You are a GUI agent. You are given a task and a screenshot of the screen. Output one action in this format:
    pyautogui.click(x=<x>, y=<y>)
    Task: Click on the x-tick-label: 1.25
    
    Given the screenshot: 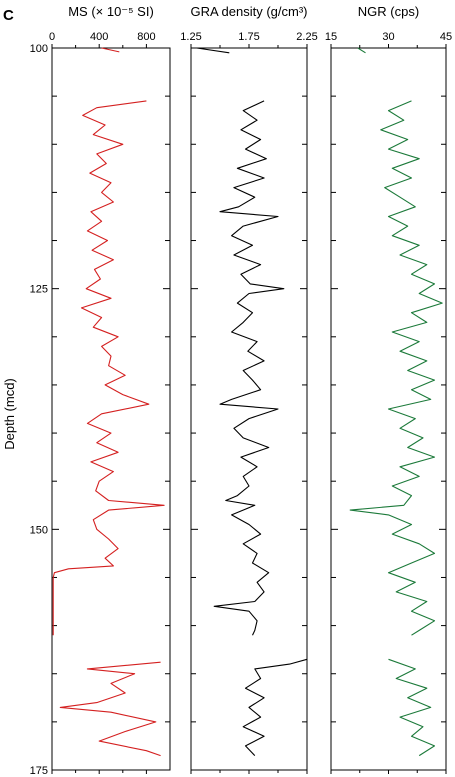 What is the action you would take?
    pyautogui.click(x=190, y=37)
    